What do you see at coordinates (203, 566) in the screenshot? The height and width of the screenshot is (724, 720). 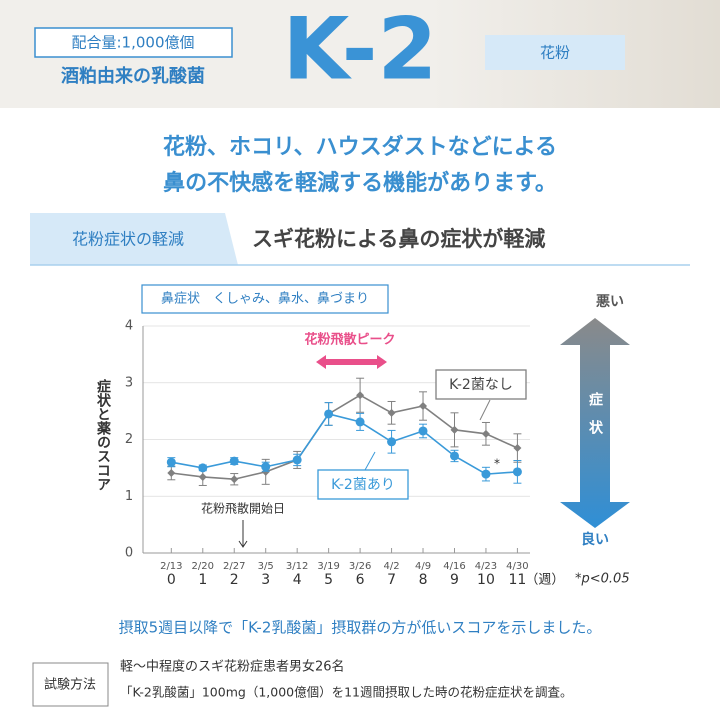 I see `date-label: 2/20` at bounding box center [203, 566].